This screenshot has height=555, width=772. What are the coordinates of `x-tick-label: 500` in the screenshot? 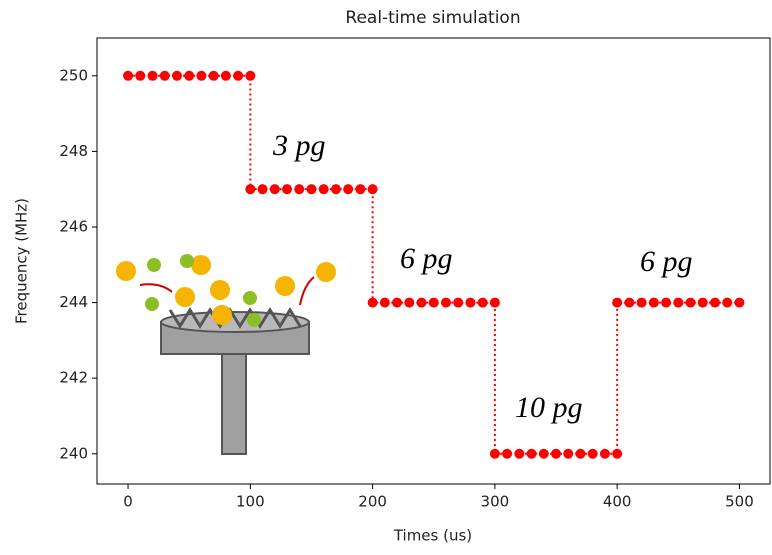 It's located at (739, 502).